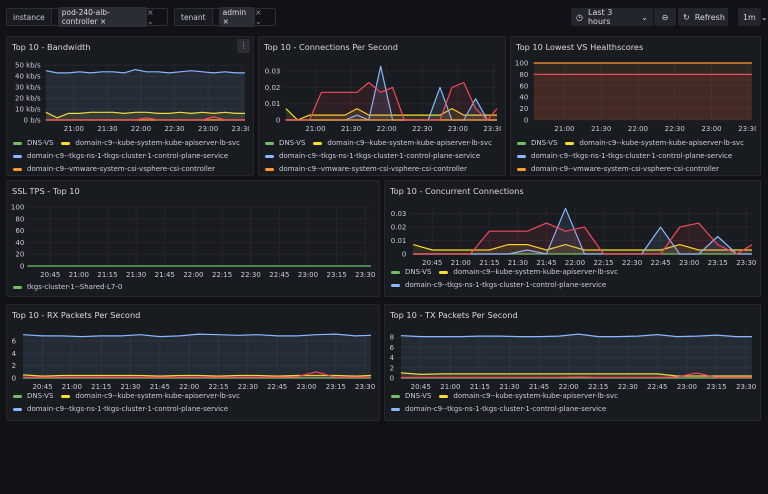 The image size is (768, 494). Describe the element at coordinates (277, 387) in the screenshot. I see `x-tick-label: 22:45` at that location.